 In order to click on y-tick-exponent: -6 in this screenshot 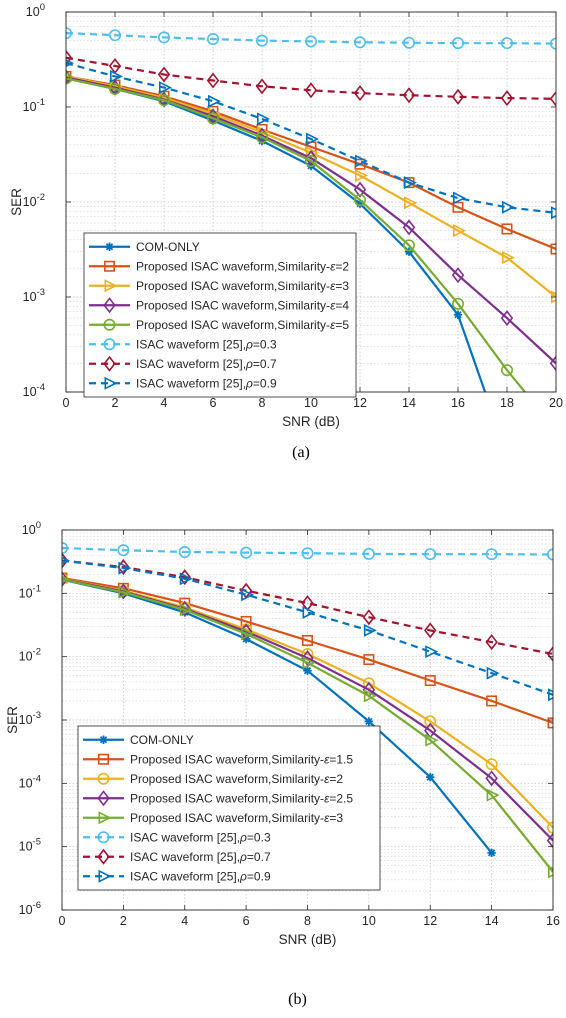, I will do `click(37, 905)`.